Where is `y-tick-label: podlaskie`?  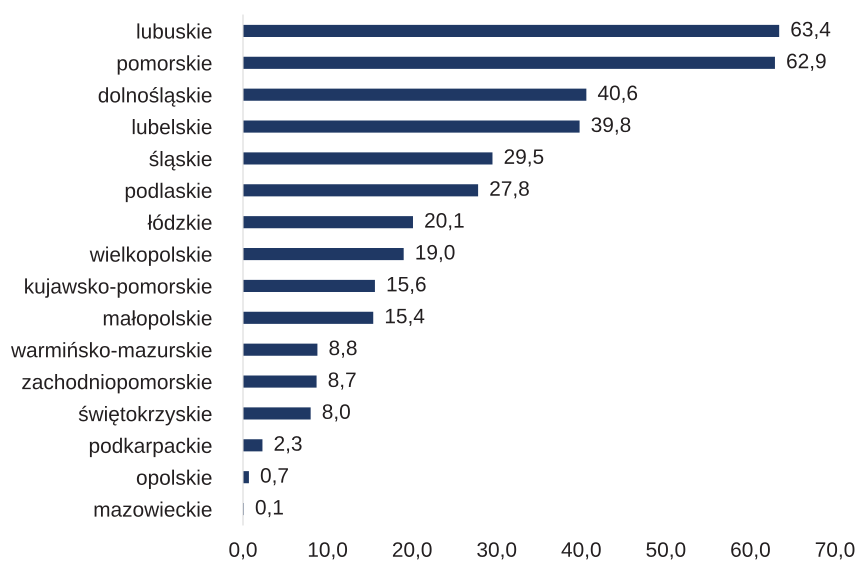 y-tick-label: podlaskie is located at coordinates (169, 192).